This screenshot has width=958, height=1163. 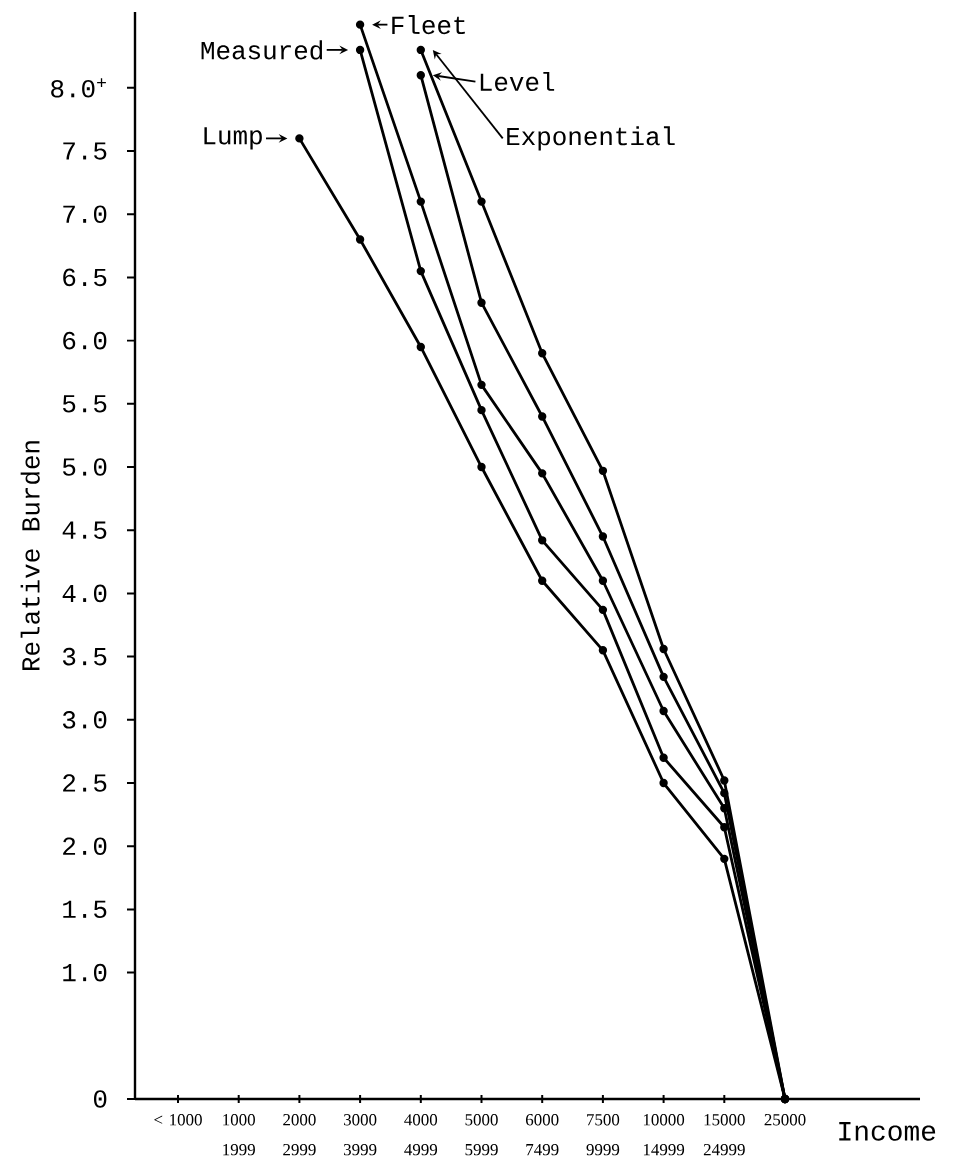 I want to click on x-tick-label: 5000 5999, so click(x=481, y=1135).